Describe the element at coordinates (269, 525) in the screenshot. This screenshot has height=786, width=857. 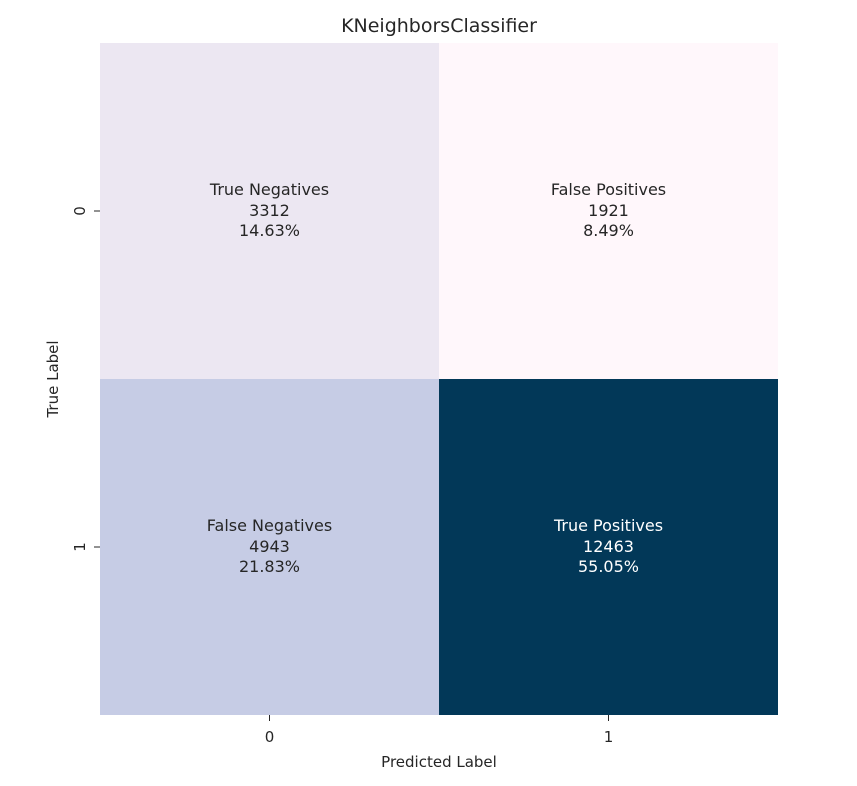
I see `cell-name-label: False Negatives` at that location.